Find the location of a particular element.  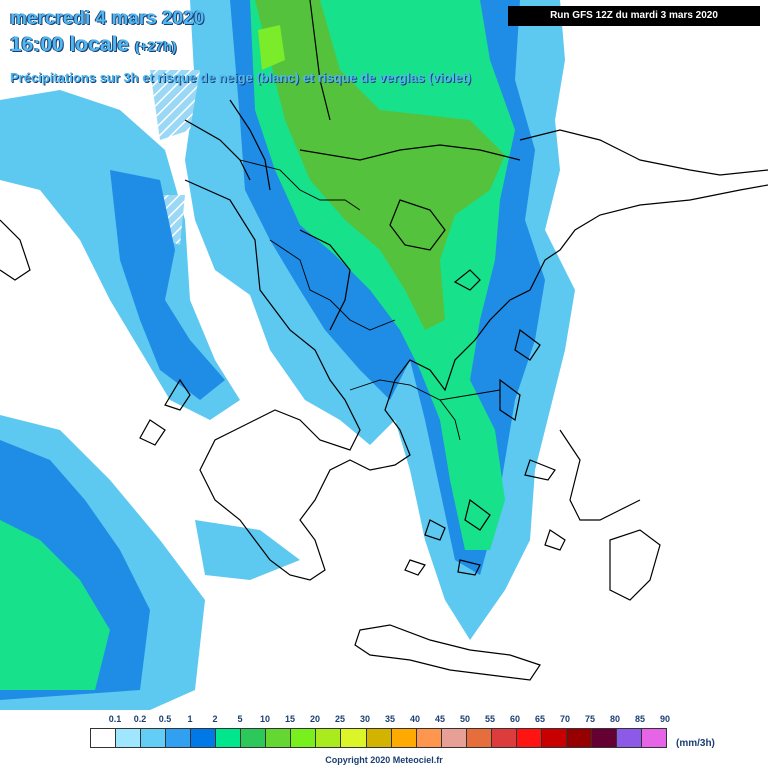

legend-tick-label: 25 is located at coordinates (340, 719).